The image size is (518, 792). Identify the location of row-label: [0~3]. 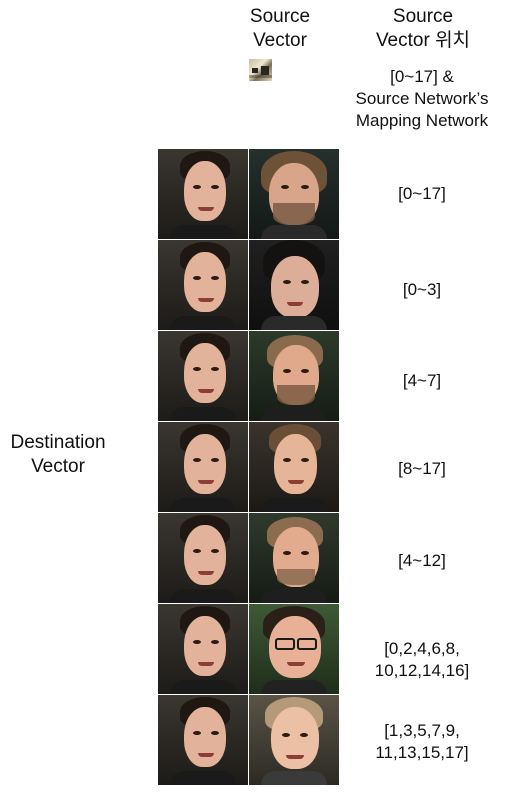
(422, 290).